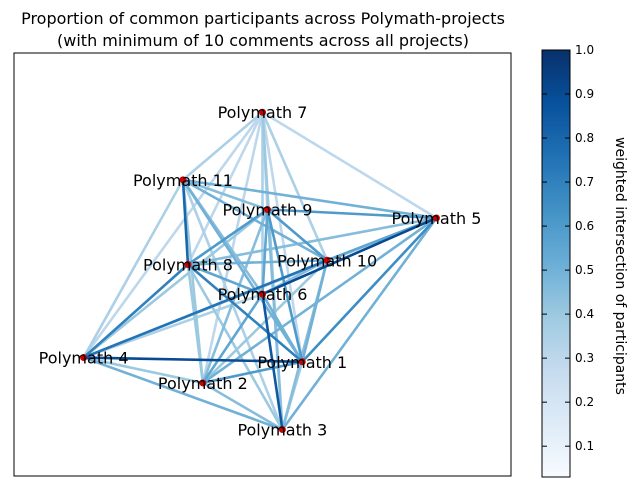 Image resolution: width=639 pixels, height=487 pixels. I want to click on edge-p7-p8, so click(225, 188).